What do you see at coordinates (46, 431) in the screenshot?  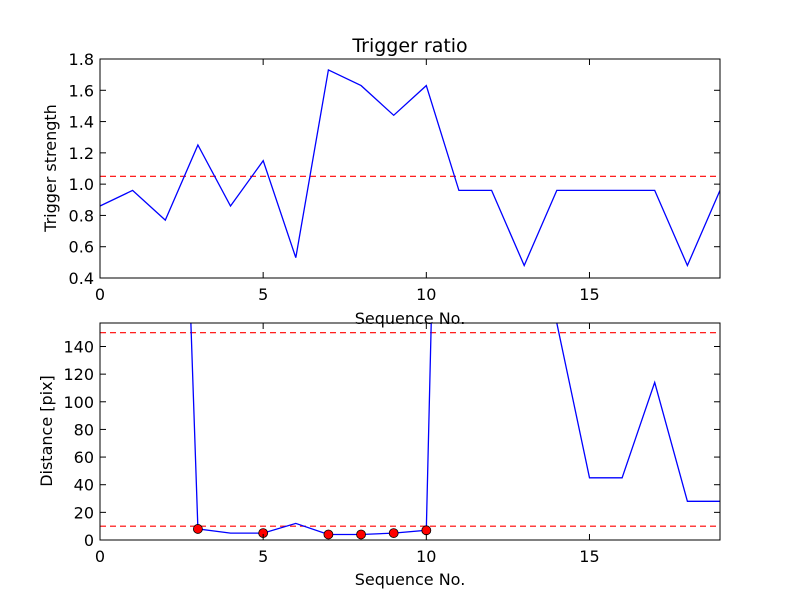 I see `bottom-plot-ylabel: Distance [pix]` at bounding box center [46, 431].